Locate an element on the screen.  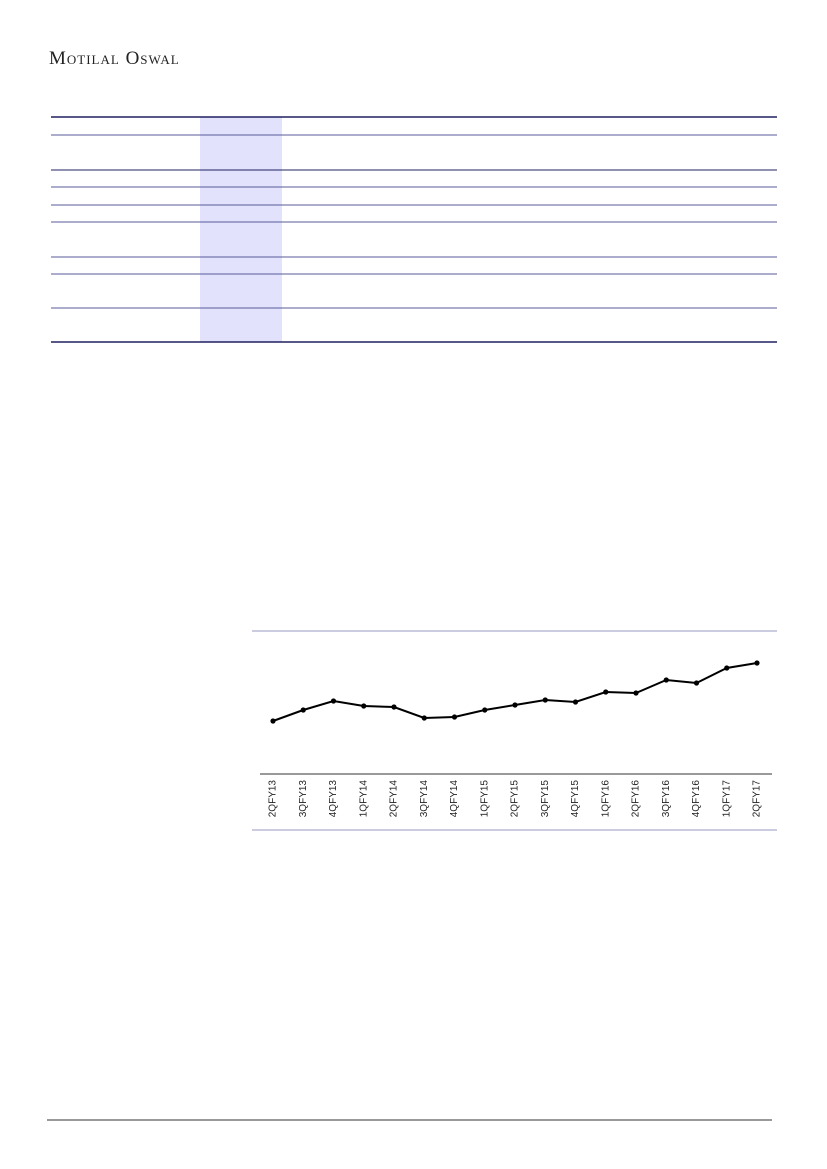
x-tick-label: 4QFY16 is located at coordinates (696, 799).